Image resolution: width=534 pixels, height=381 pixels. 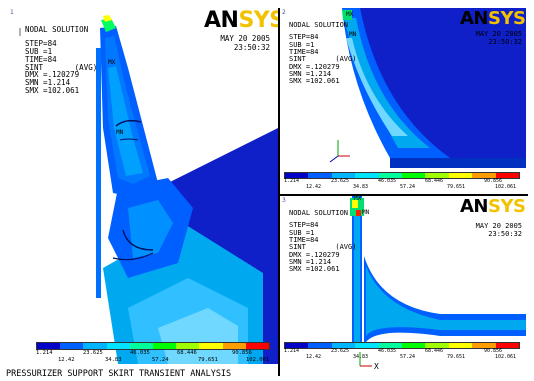 I want to click on info-sub: SUB =1, so click(x=39, y=51).